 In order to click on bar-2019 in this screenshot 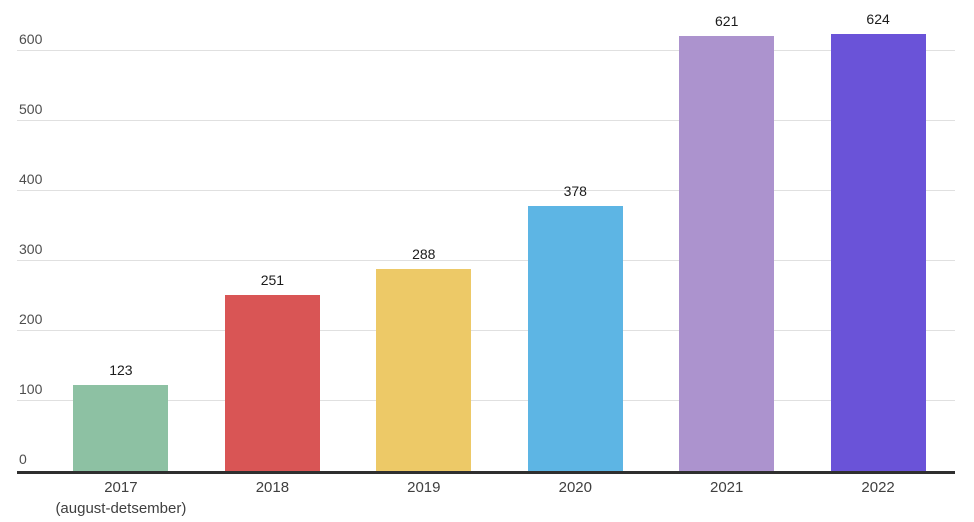, I will do `click(424, 370)`.